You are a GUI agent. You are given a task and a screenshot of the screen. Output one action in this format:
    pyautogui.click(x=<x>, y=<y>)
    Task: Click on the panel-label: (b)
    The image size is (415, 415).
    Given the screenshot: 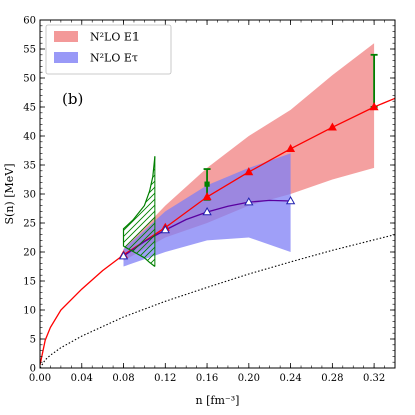 What is the action you would take?
    pyautogui.click(x=72, y=99)
    